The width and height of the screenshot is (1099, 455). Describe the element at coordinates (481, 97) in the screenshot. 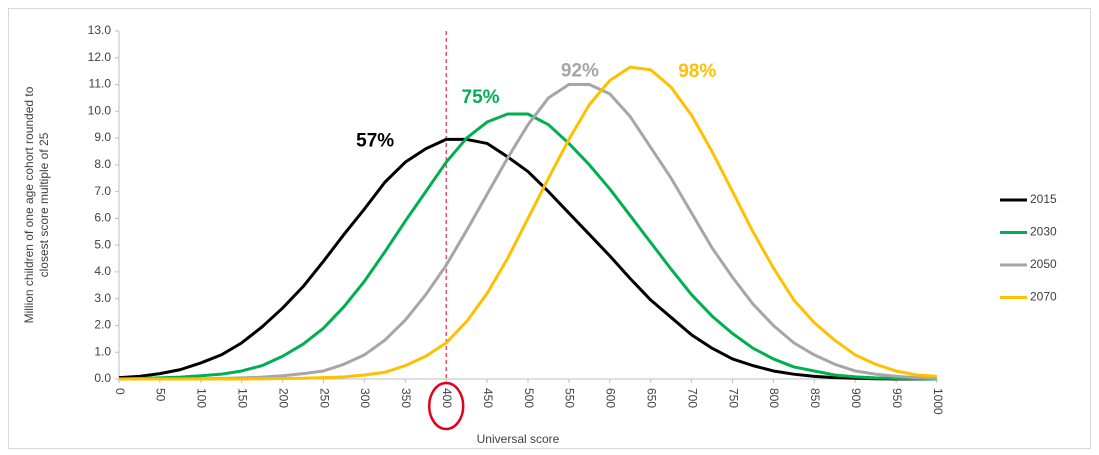

I see `peak-annotation: 75%` at that location.